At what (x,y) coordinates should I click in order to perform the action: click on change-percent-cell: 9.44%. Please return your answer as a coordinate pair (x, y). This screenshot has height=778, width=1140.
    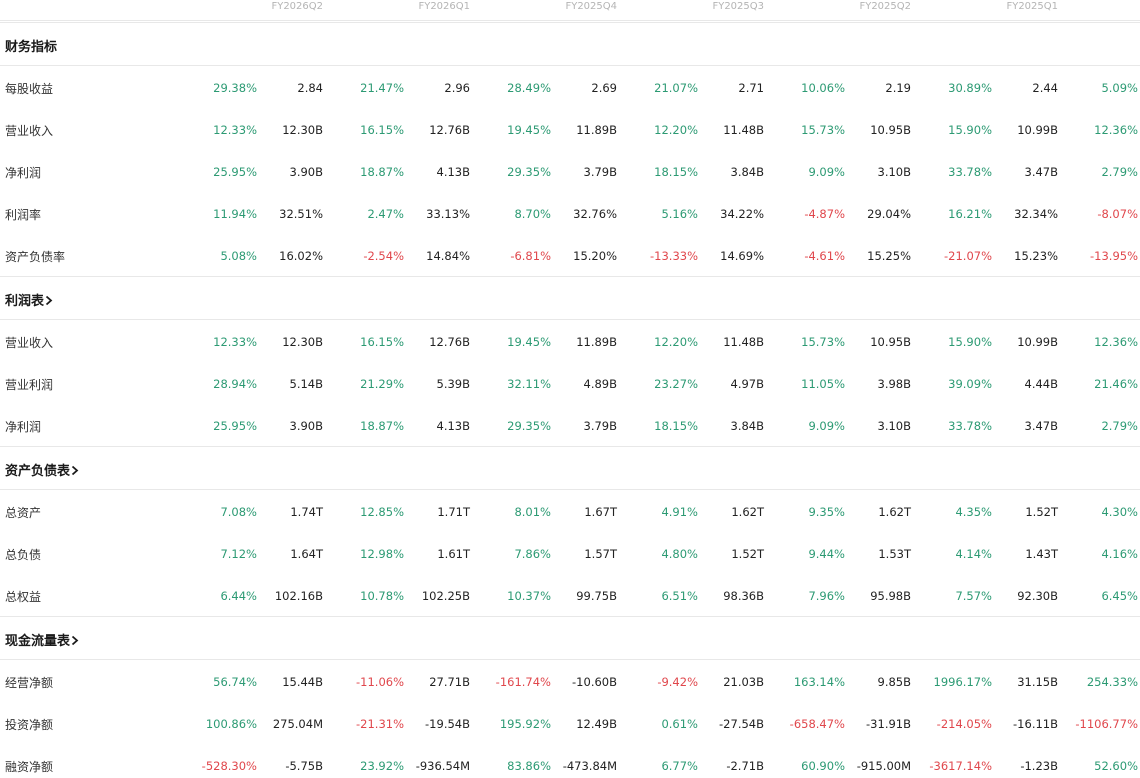
    Looking at the image, I should click on (826, 554).